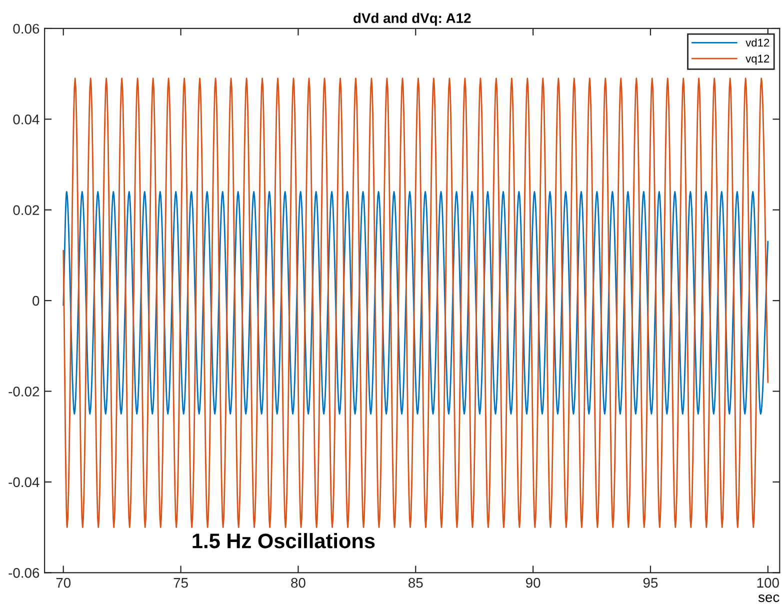 The width and height of the screenshot is (782, 606). Describe the element at coordinates (181, 583) in the screenshot. I see `x-tick-label: 75` at that location.